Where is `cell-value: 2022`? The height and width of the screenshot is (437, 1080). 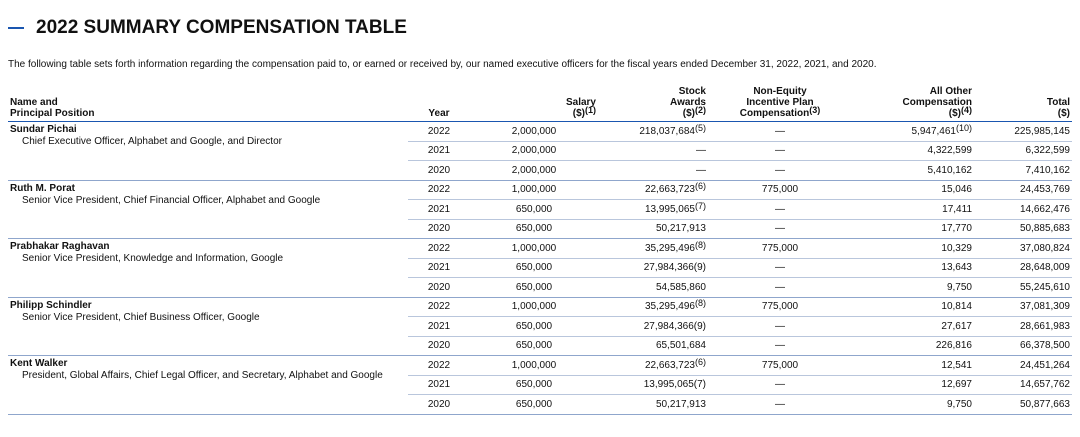 cell-value: 2022 is located at coordinates (439, 131).